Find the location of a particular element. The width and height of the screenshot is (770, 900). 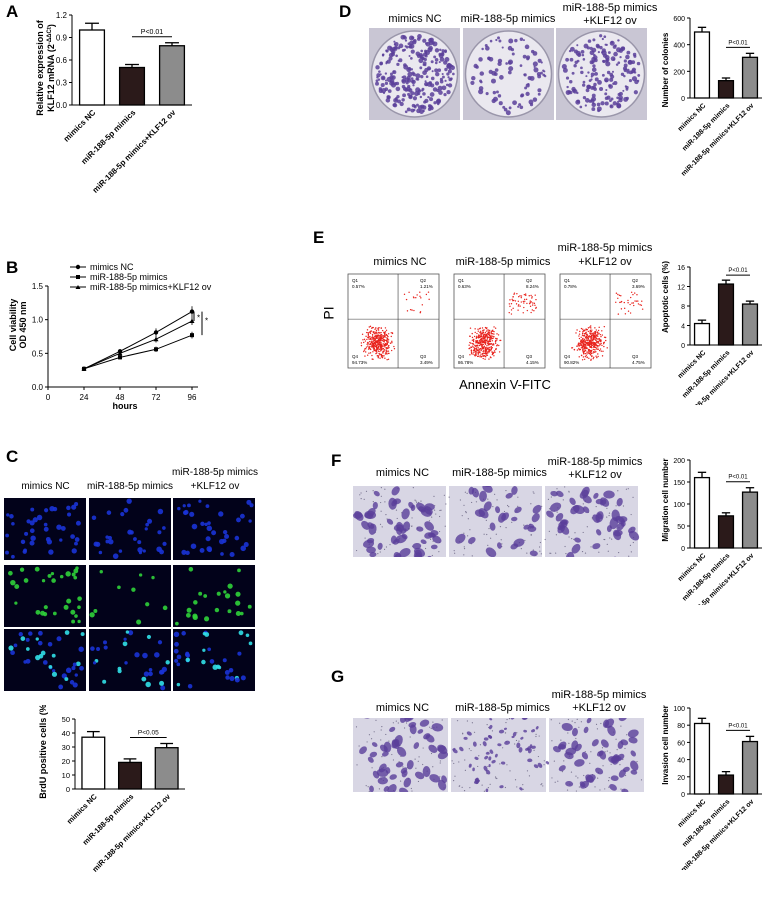

x-tick-label: 96 is located at coordinates (192, 397).